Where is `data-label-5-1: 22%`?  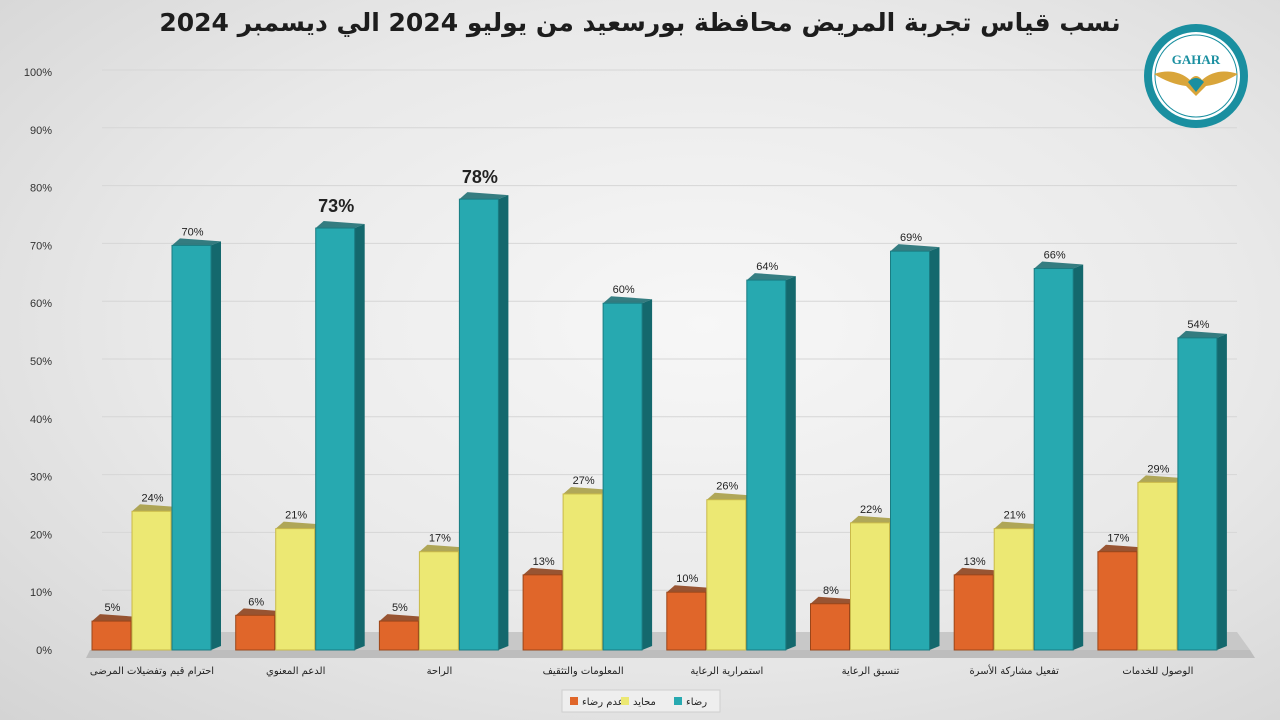
data-label-5-1: 22% is located at coordinates (871, 510).